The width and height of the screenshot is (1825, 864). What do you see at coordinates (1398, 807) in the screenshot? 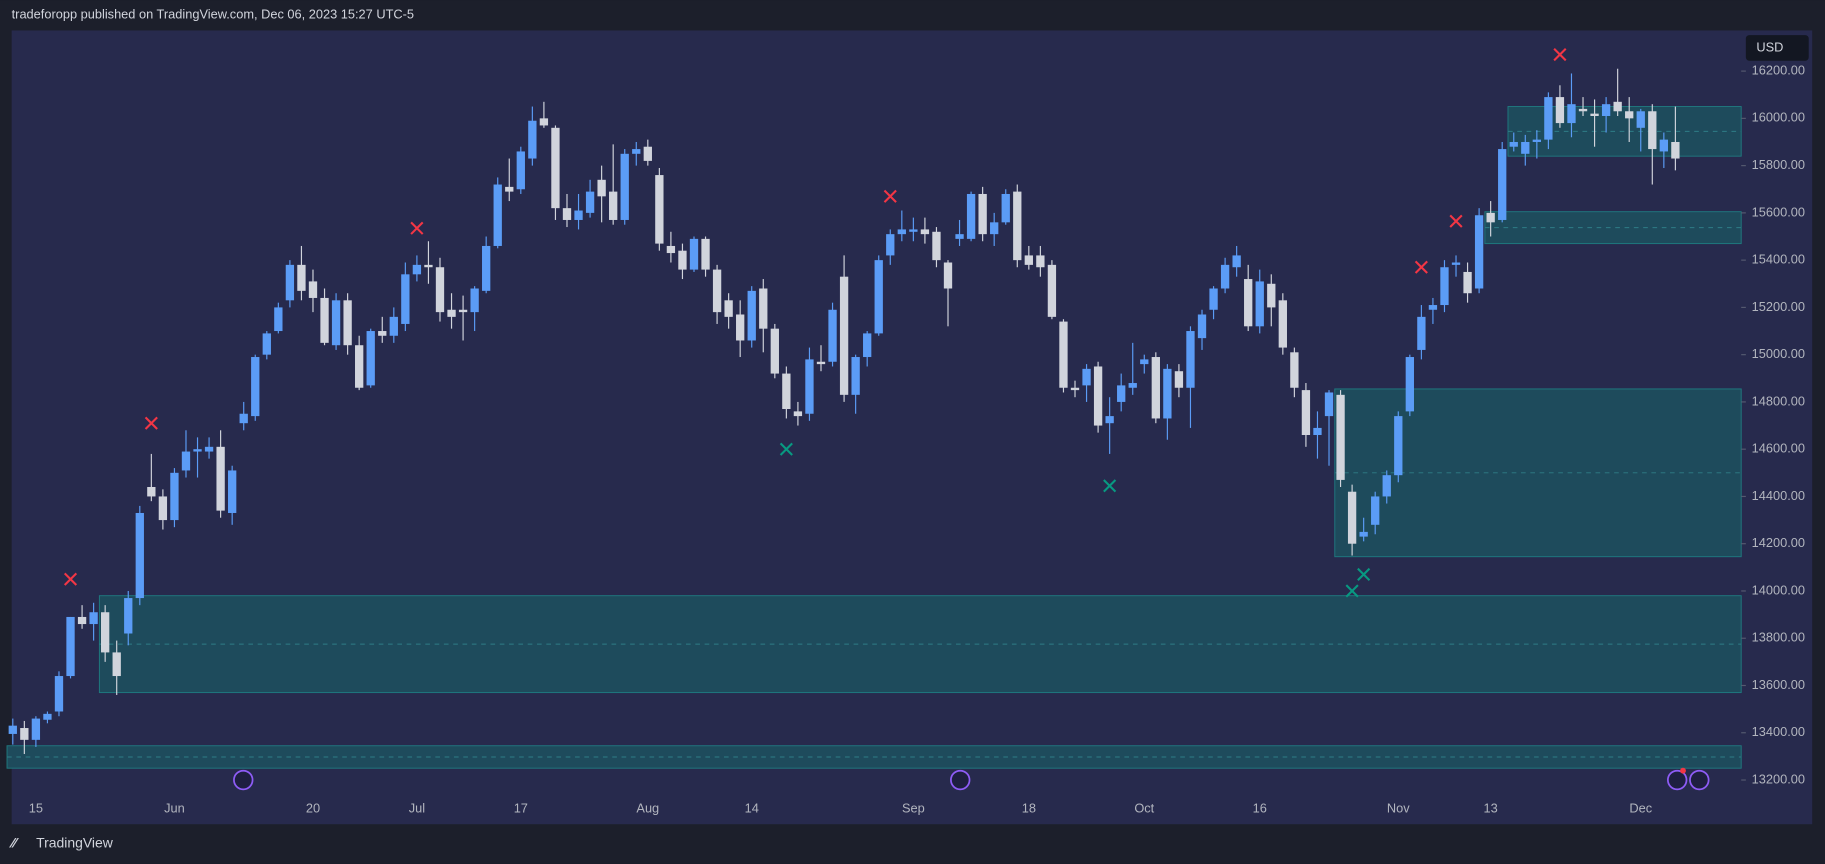
I see `x-tick-label: Nov` at bounding box center [1398, 807].